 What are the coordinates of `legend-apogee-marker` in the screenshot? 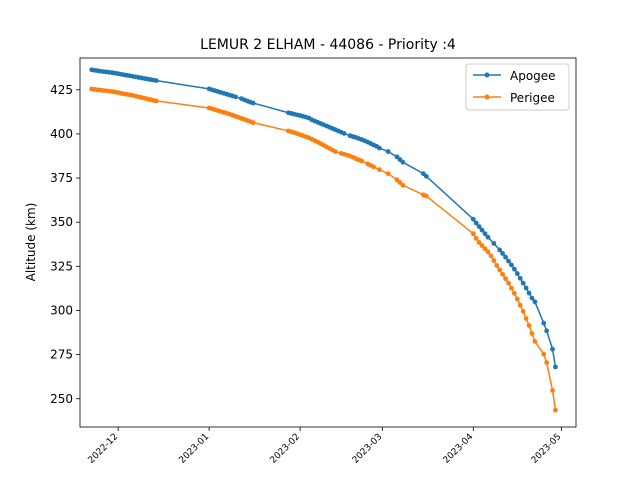 It's located at (487, 75).